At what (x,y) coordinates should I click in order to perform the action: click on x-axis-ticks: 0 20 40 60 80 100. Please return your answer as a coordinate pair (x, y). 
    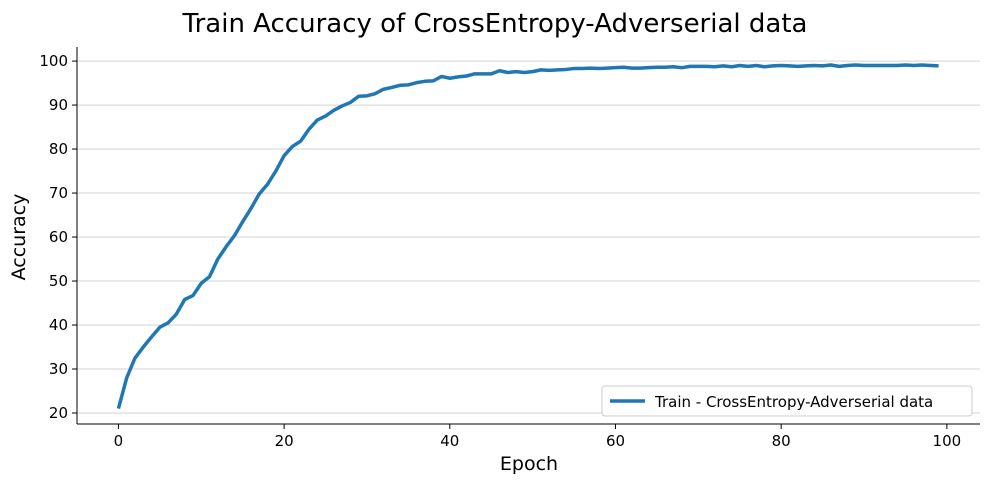
    Looking at the image, I should click on (538, 437).